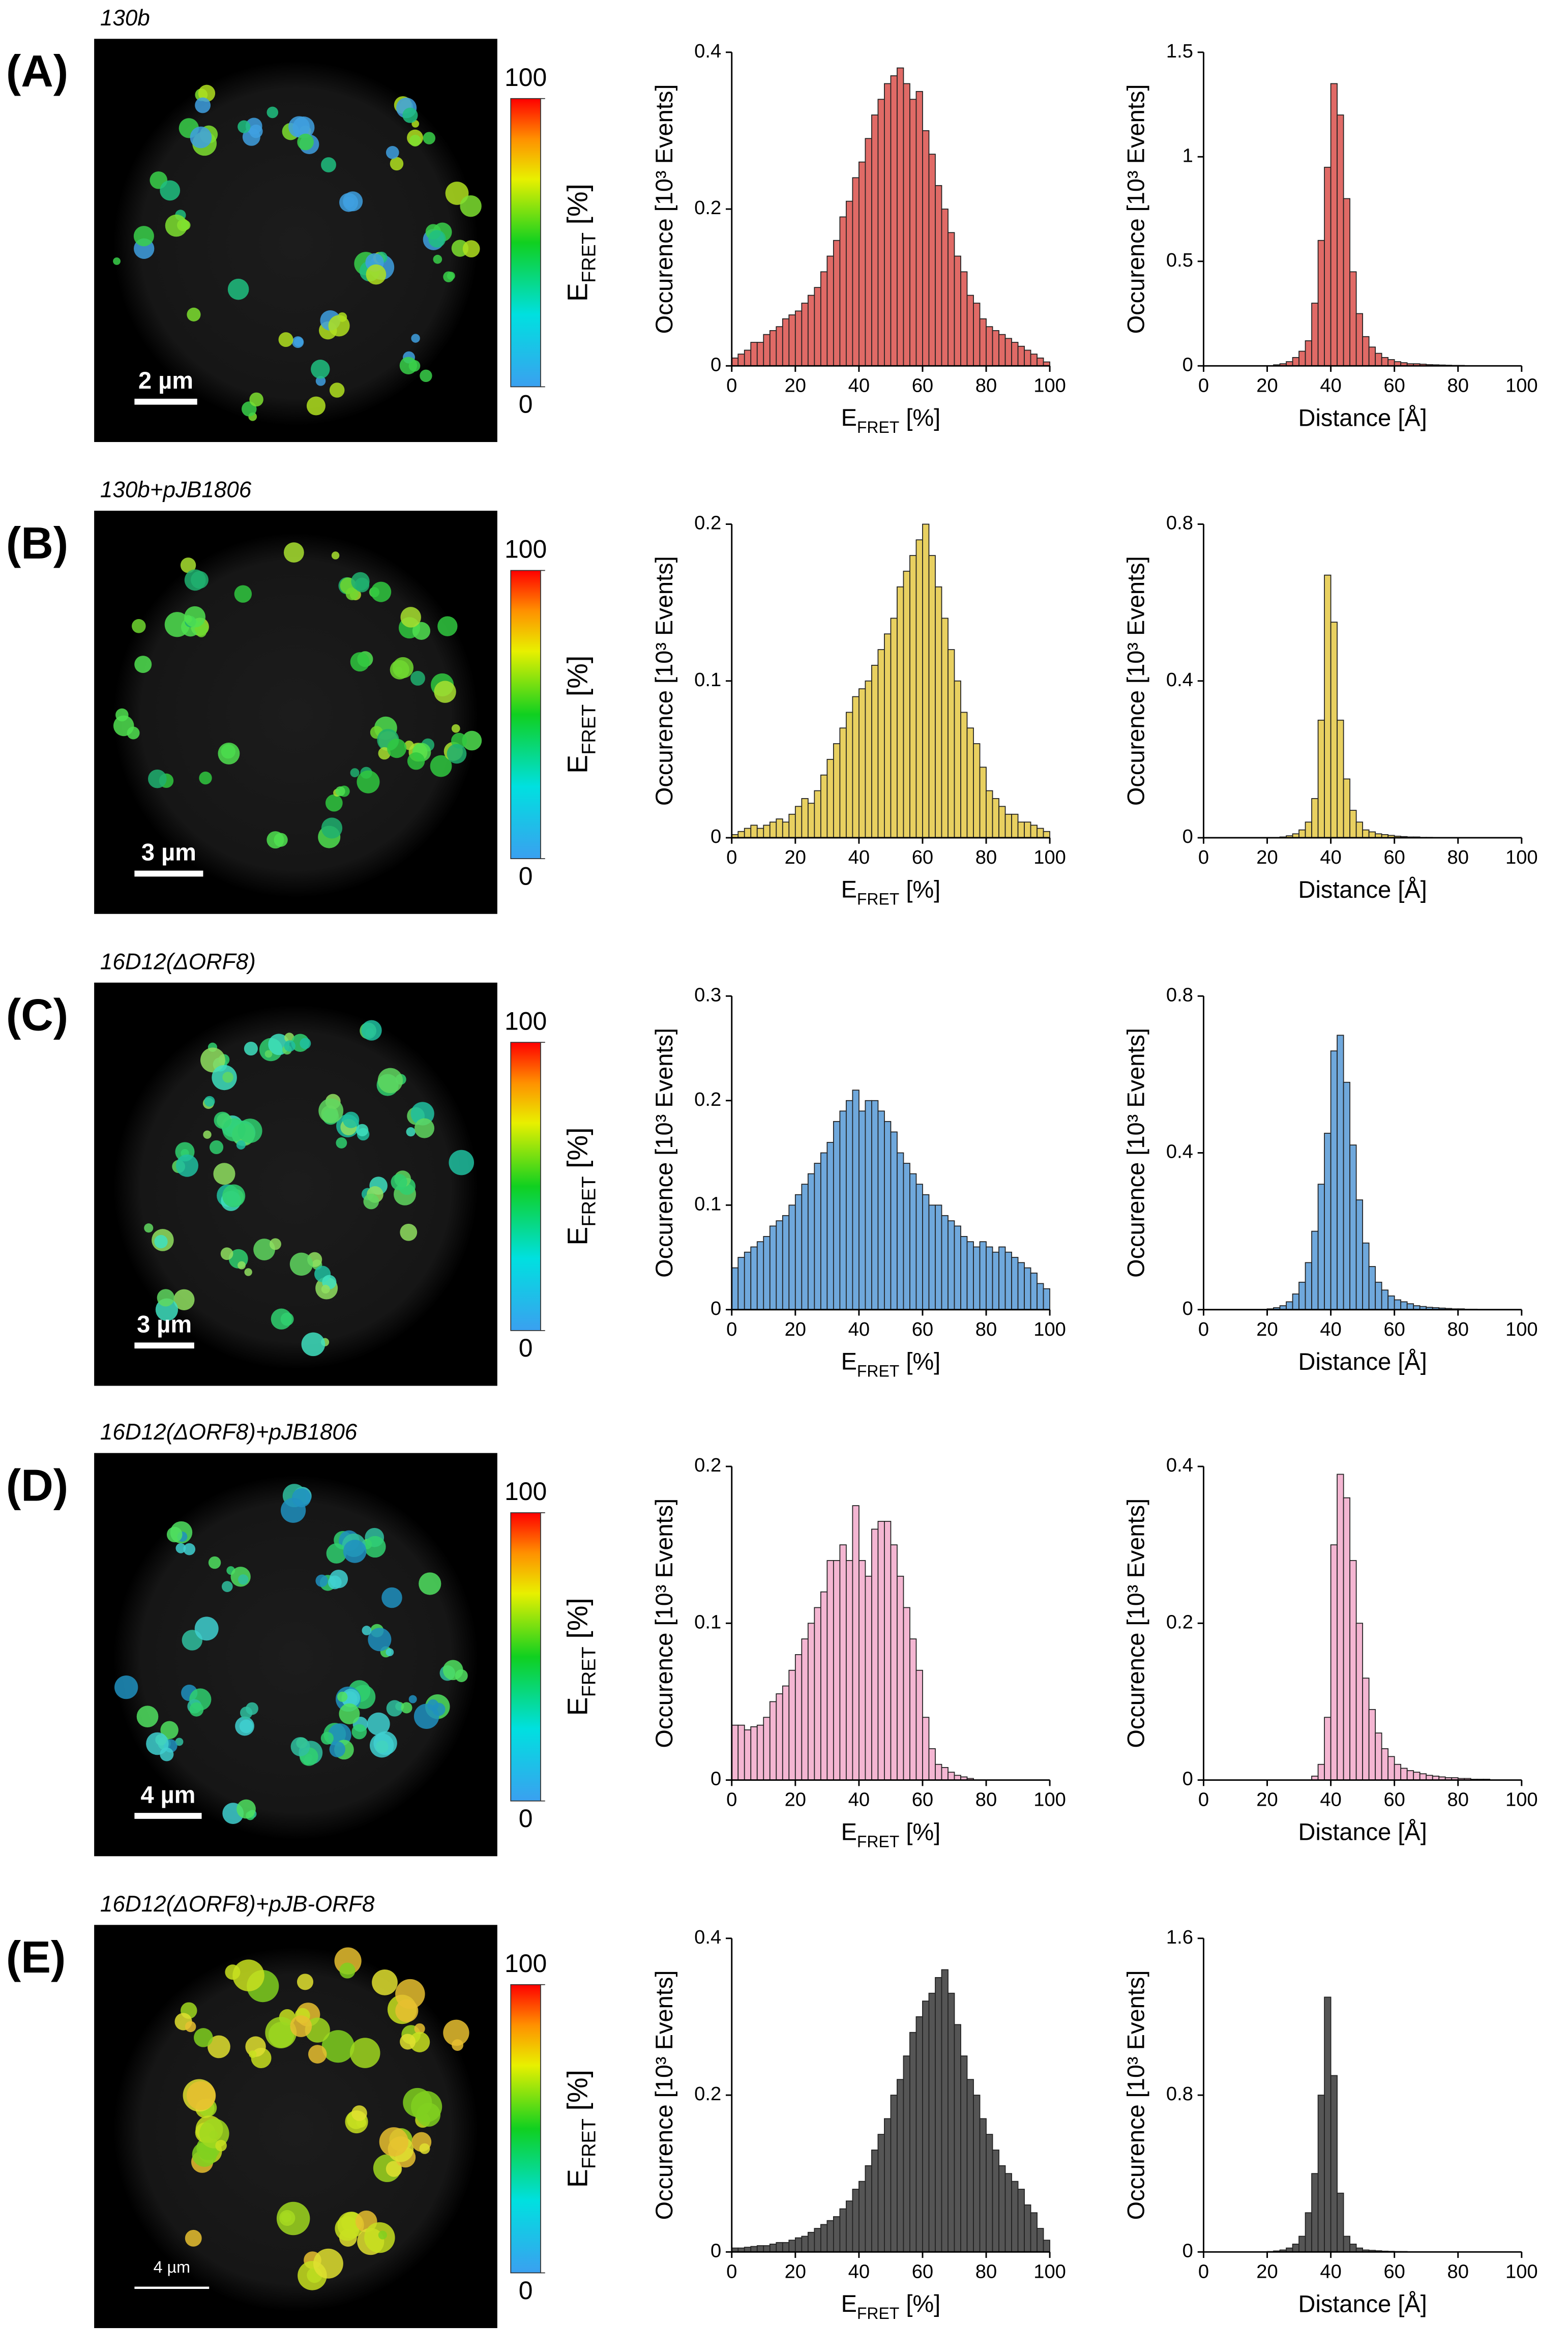 This screenshot has height=2352, width=1568. I want to click on colorbar-label: EFRET [%], so click(580, 715).